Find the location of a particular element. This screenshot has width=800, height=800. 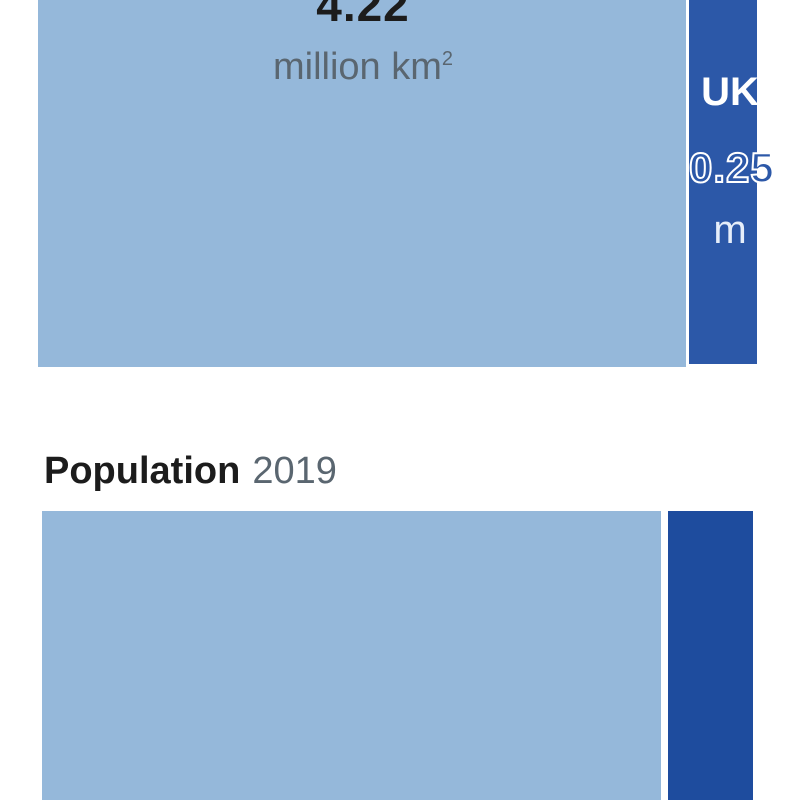

area-uk-name-label: UK is located at coordinates (730, 92).